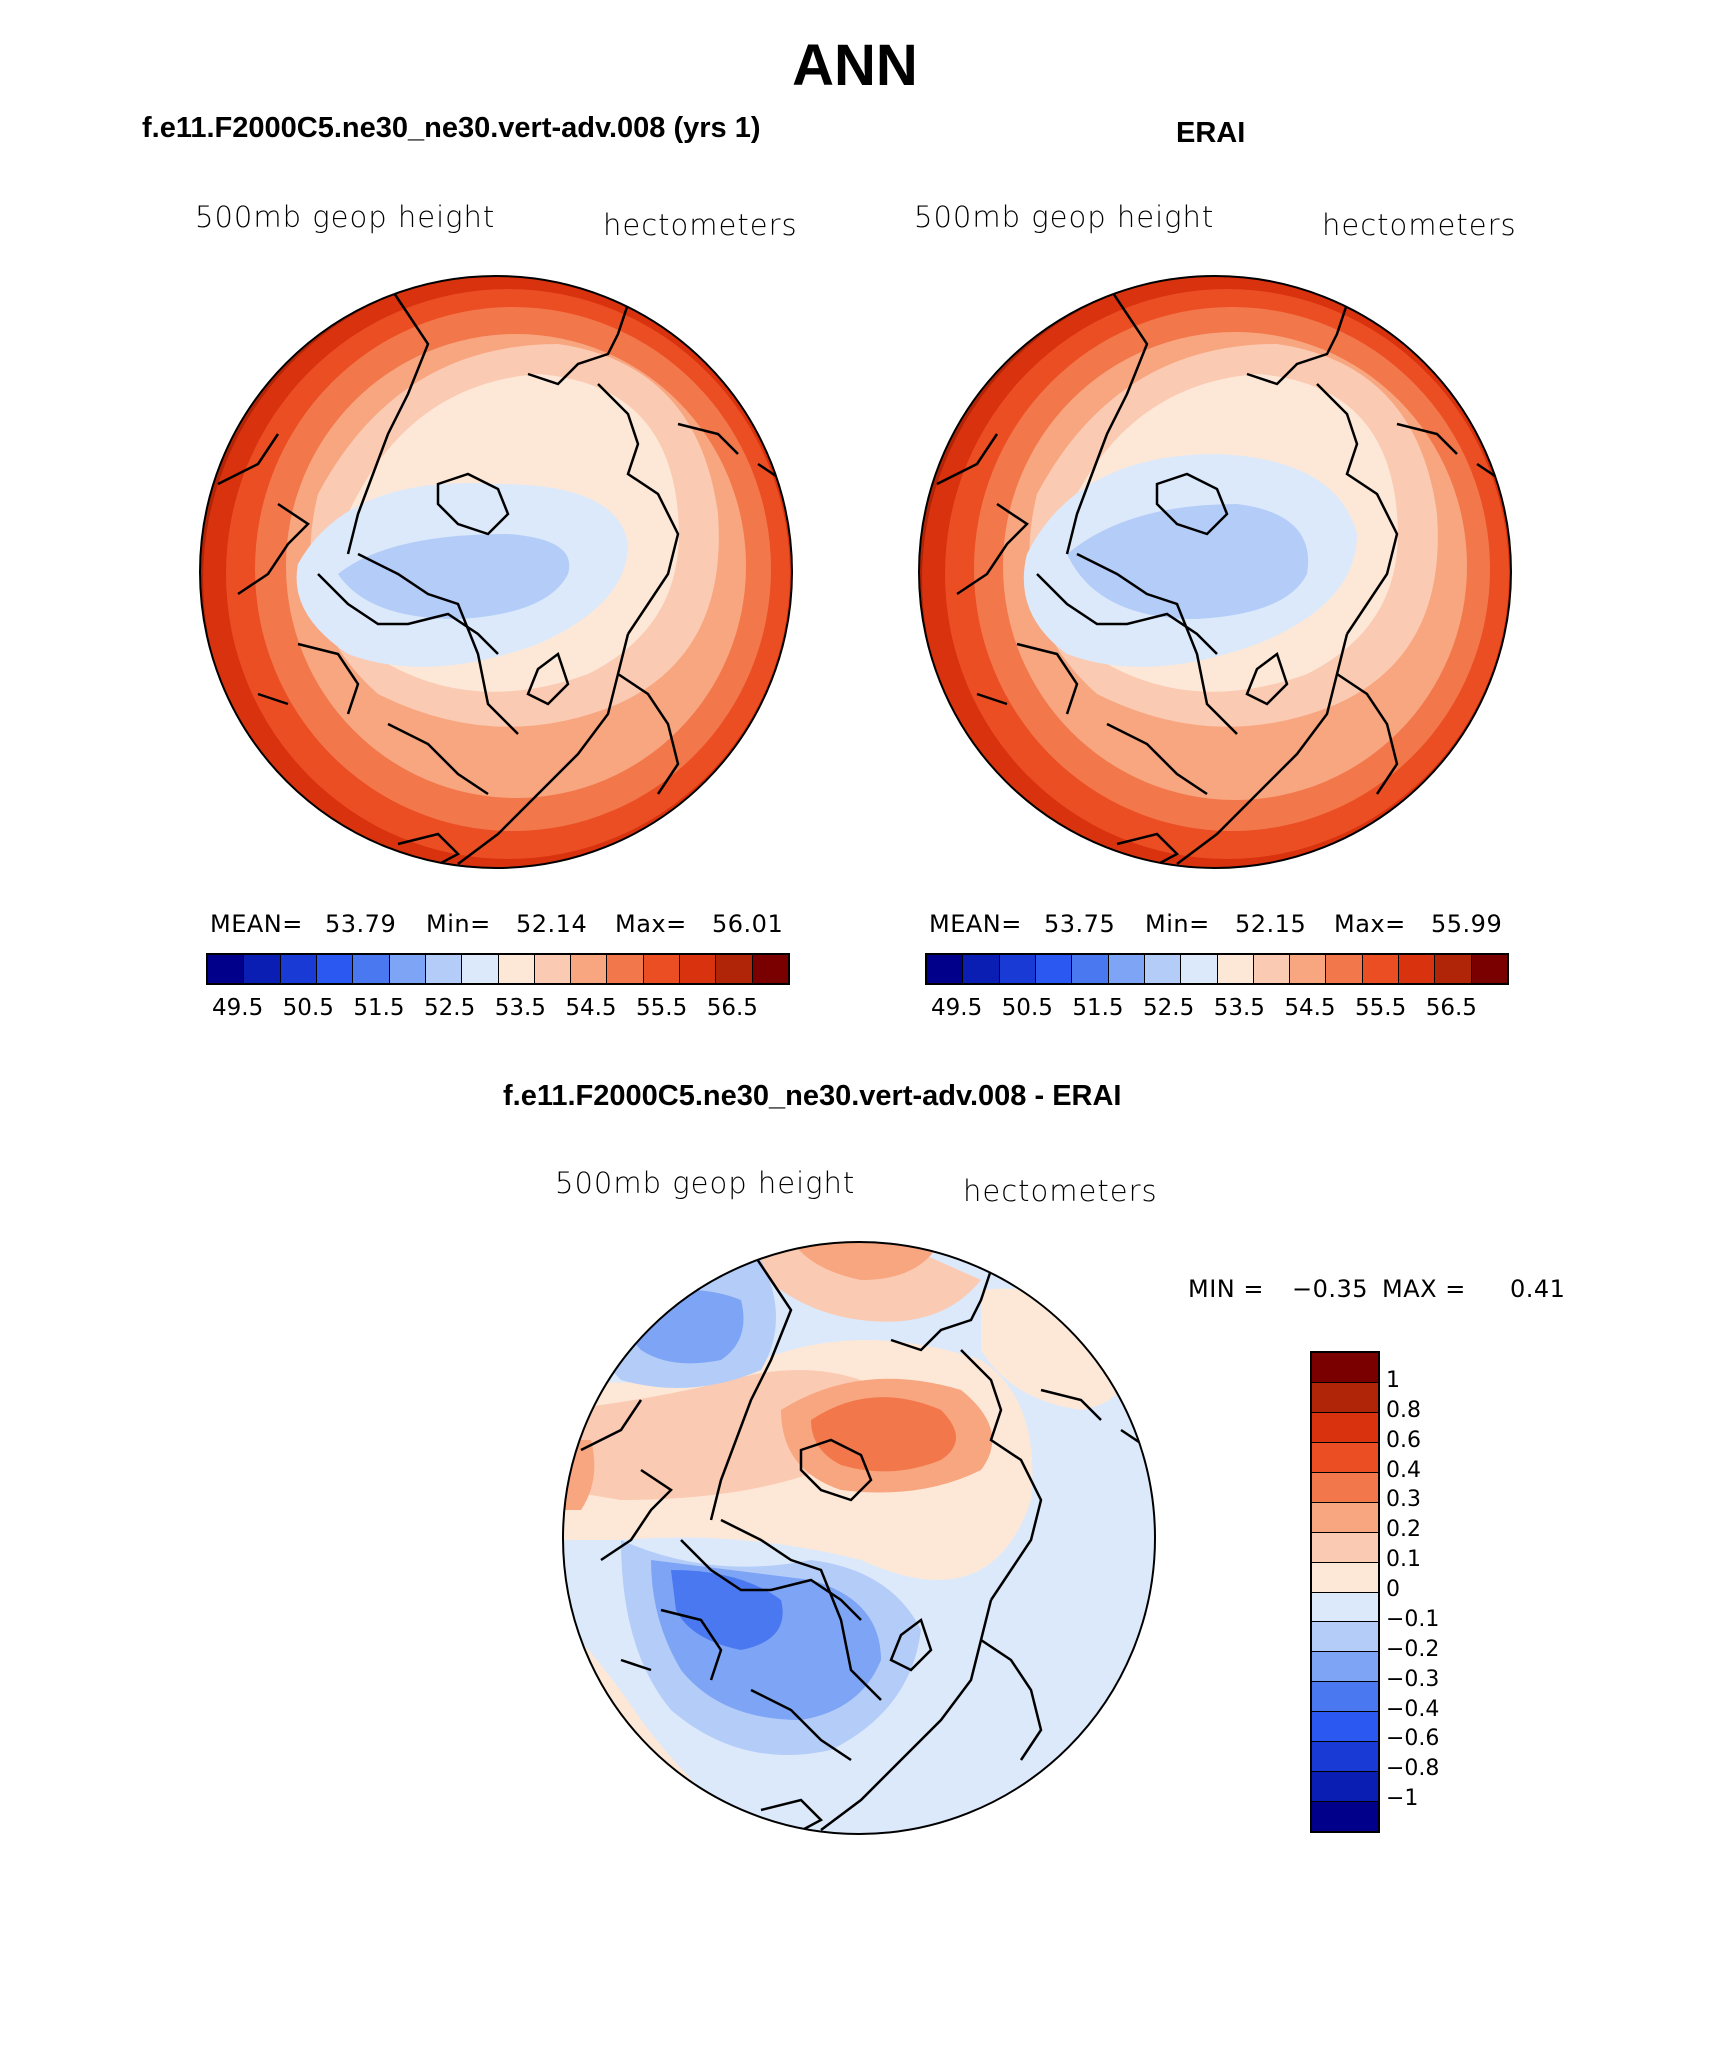 This screenshot has width=1710, height=2061. What do you see at coordinates (651, 924) in the screenshot?
I see `panel-model-max-label: Max=` at bounding box center [651, 924].